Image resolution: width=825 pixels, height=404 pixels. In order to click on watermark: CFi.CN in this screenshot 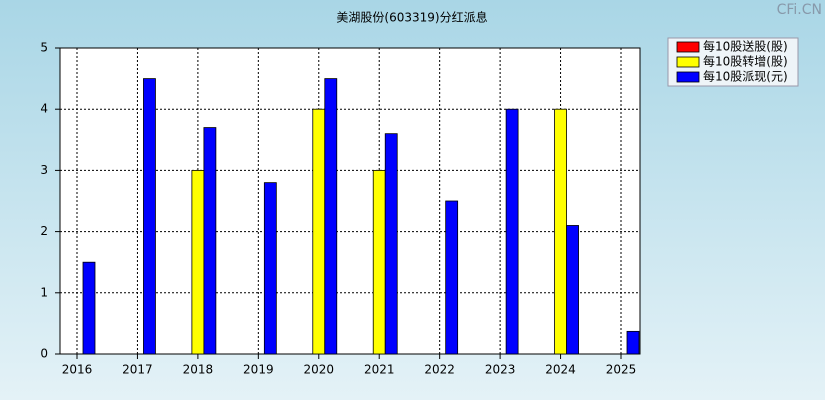, I will do `click(799, 10)`.